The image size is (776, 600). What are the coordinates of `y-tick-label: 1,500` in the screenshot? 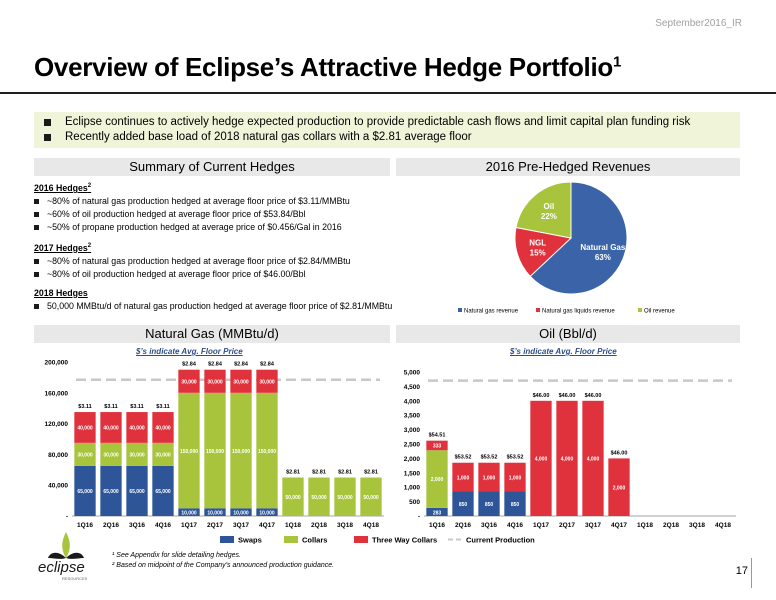 It's located at (412, 473).